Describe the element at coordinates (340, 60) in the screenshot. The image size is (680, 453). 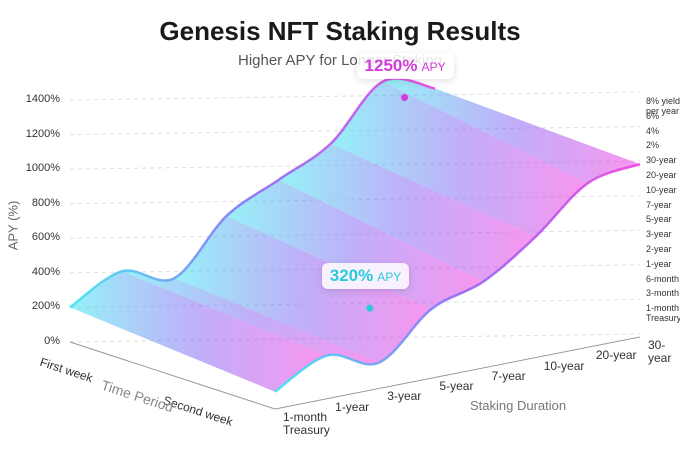
I see `chart-subtitle: Higher APY for Longer Staking` at that location.